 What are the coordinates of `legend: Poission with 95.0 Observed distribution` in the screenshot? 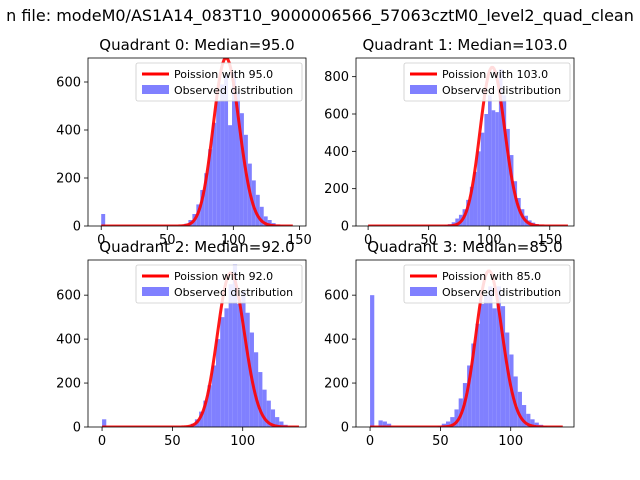 It's located at (219, 82).